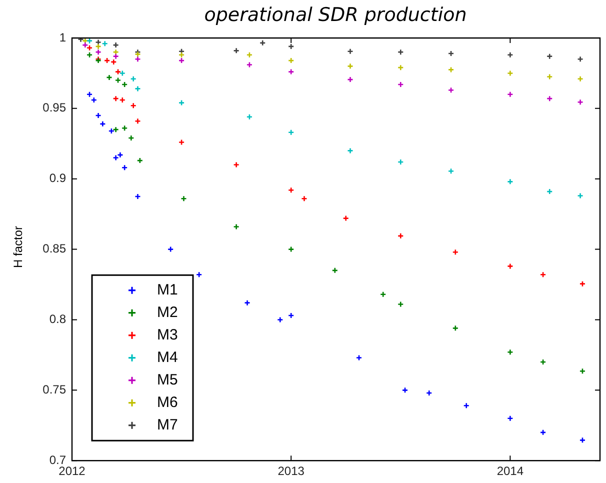 Image resolution: width=606 pixels, height=483 pixels. Describe the element at coordinates (291, 471) in the screenshot. I see `x-tick-label: 2013` at that location.